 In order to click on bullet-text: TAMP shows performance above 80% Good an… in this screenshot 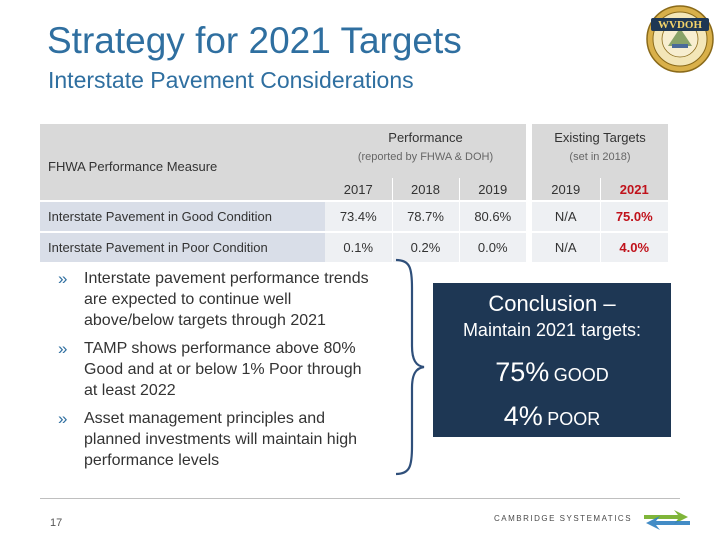, I will do `click(223, 369)`.